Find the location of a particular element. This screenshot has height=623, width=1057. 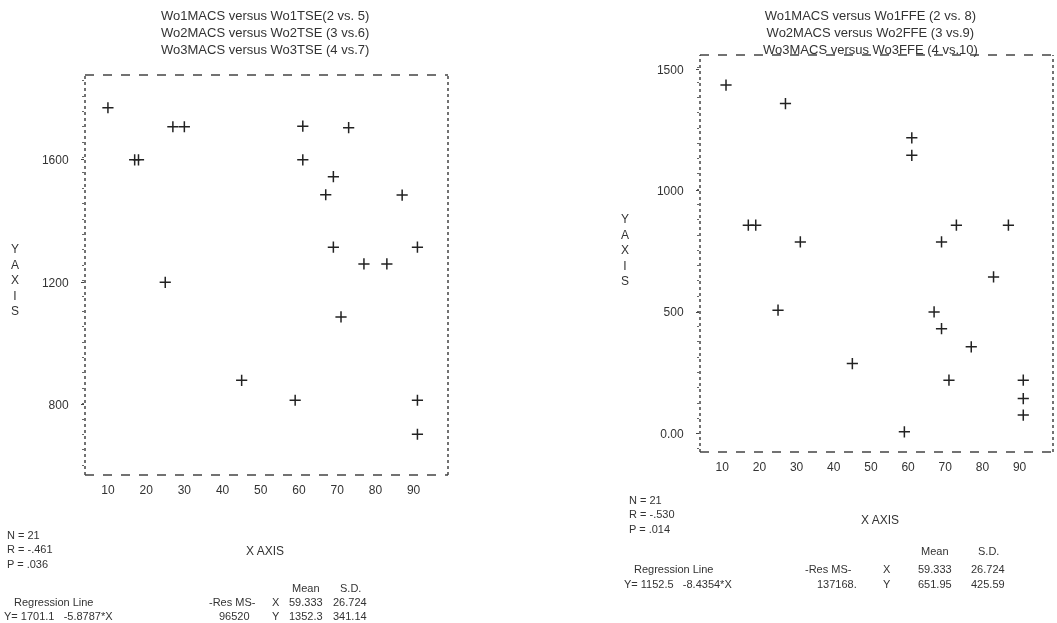

text: 425.59 is located at coordinates (988, 584).